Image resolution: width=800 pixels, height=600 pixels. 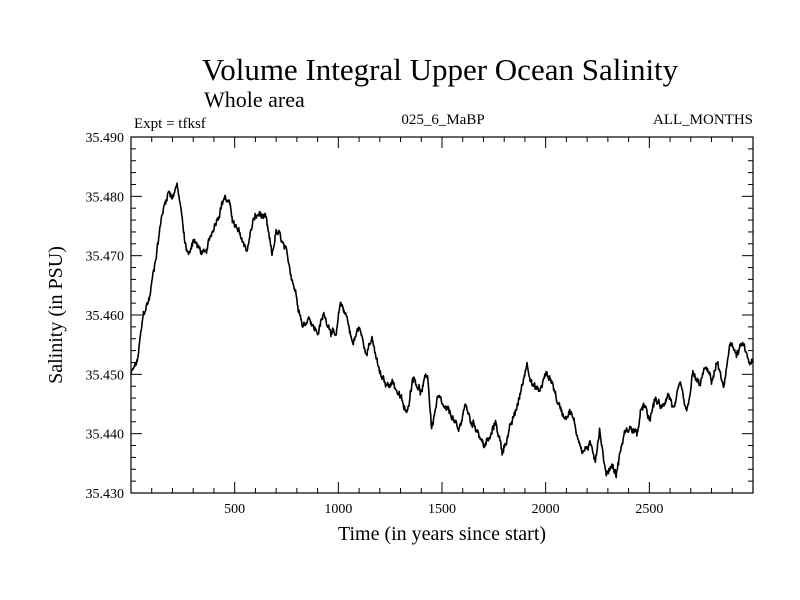 What do you see at coordinates (105, 316) in the screenshot?
I see `y-tick-label: 35.460` at bounding box center [105, 316].